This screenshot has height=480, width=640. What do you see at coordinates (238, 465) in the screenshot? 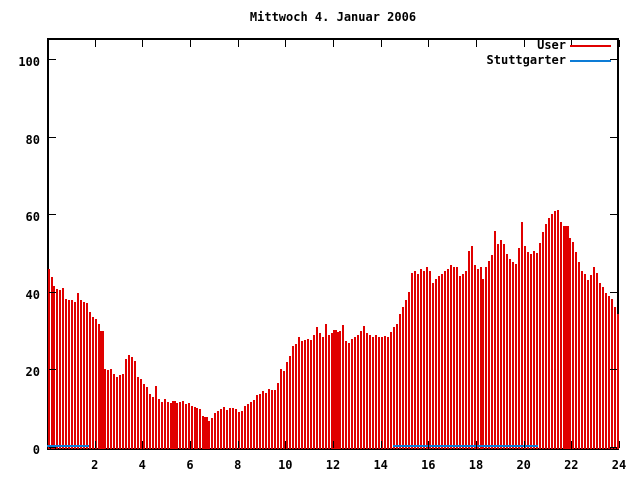
I see `x-tick-label: 8` at bounding box center [238, 465].